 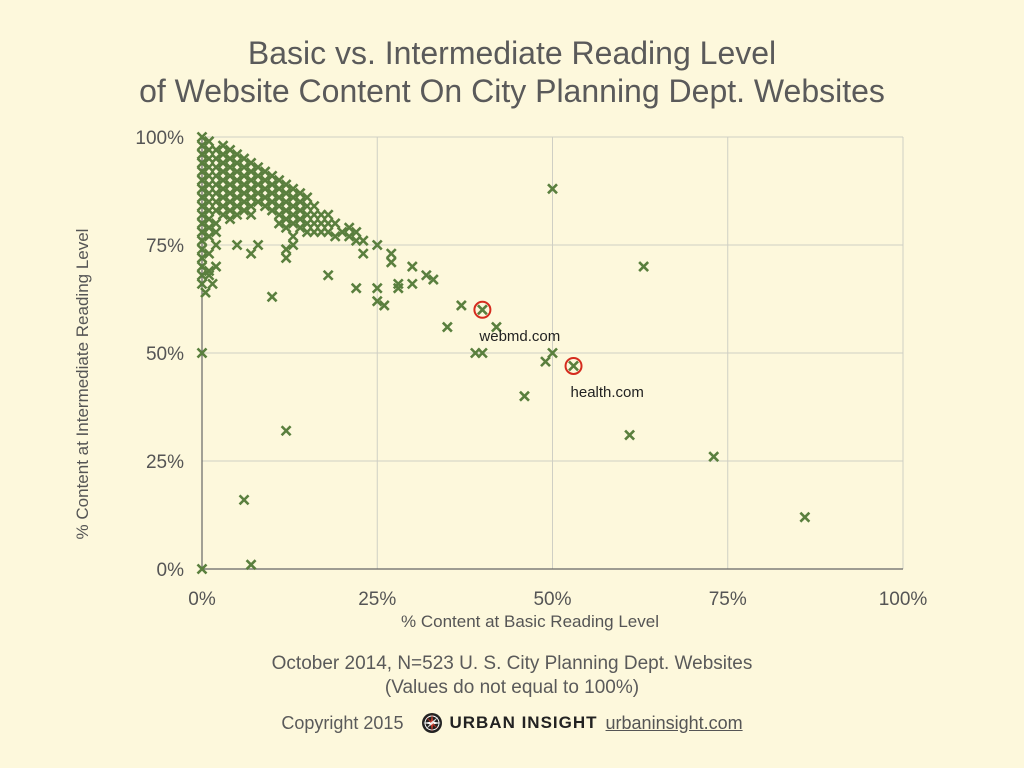 I want to click on website-link: urbaninsight.com, so click(x=674, y=722).